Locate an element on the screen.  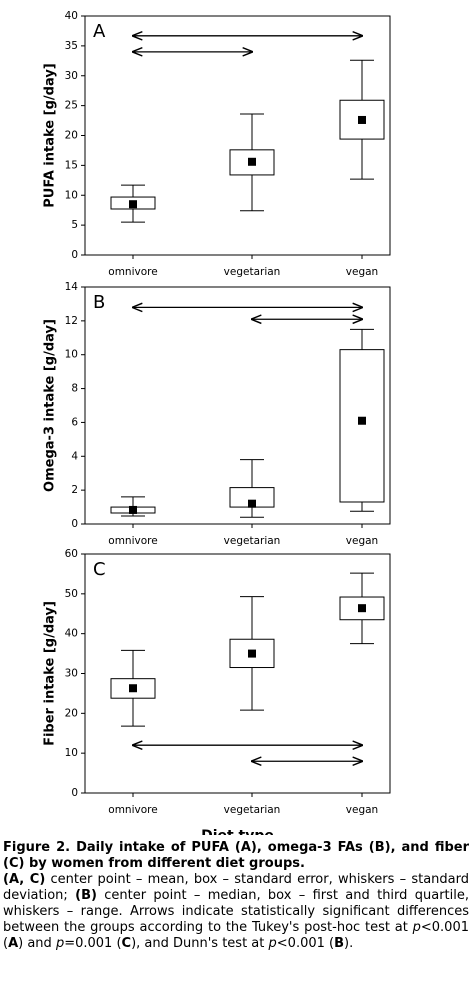
caption-run: (A, C) is located at coordinates (24, 879).